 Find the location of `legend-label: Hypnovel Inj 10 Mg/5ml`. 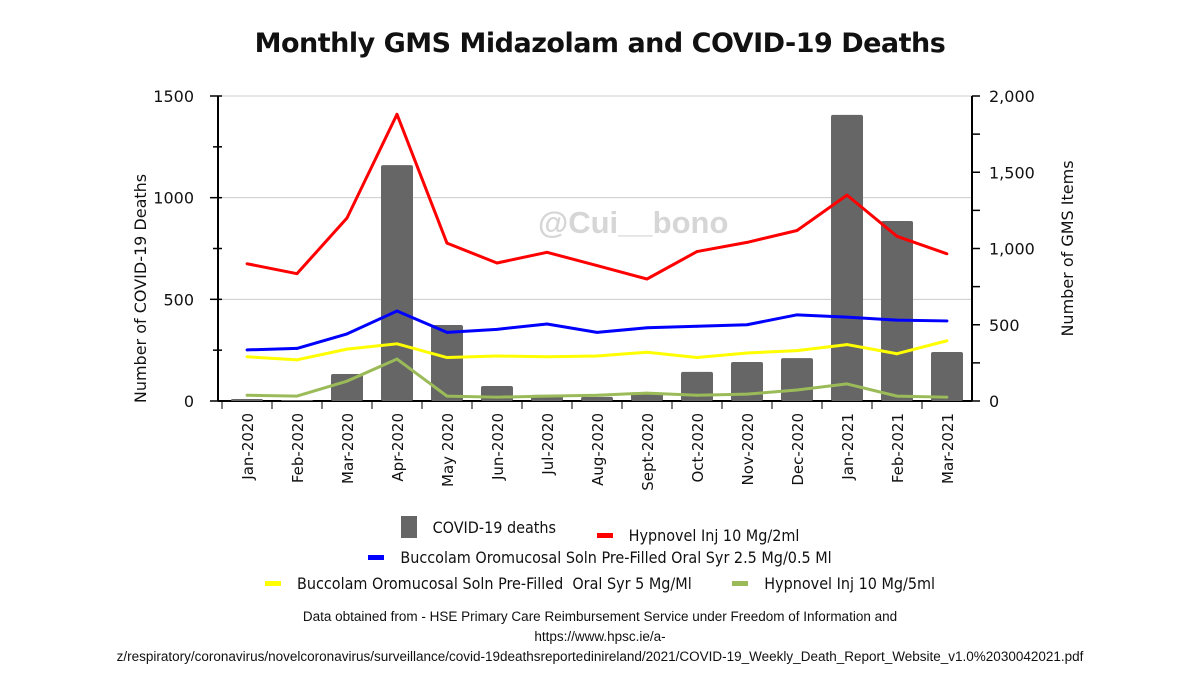

legend-label: Hypnovel Inj 10 Mg/5ml is located at coordinates (850, 583).